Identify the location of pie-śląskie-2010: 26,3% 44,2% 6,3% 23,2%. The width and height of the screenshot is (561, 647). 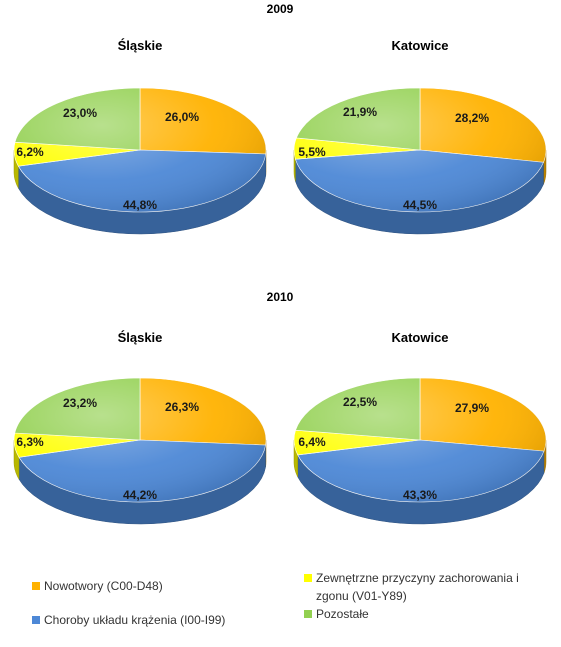
(140, 451).